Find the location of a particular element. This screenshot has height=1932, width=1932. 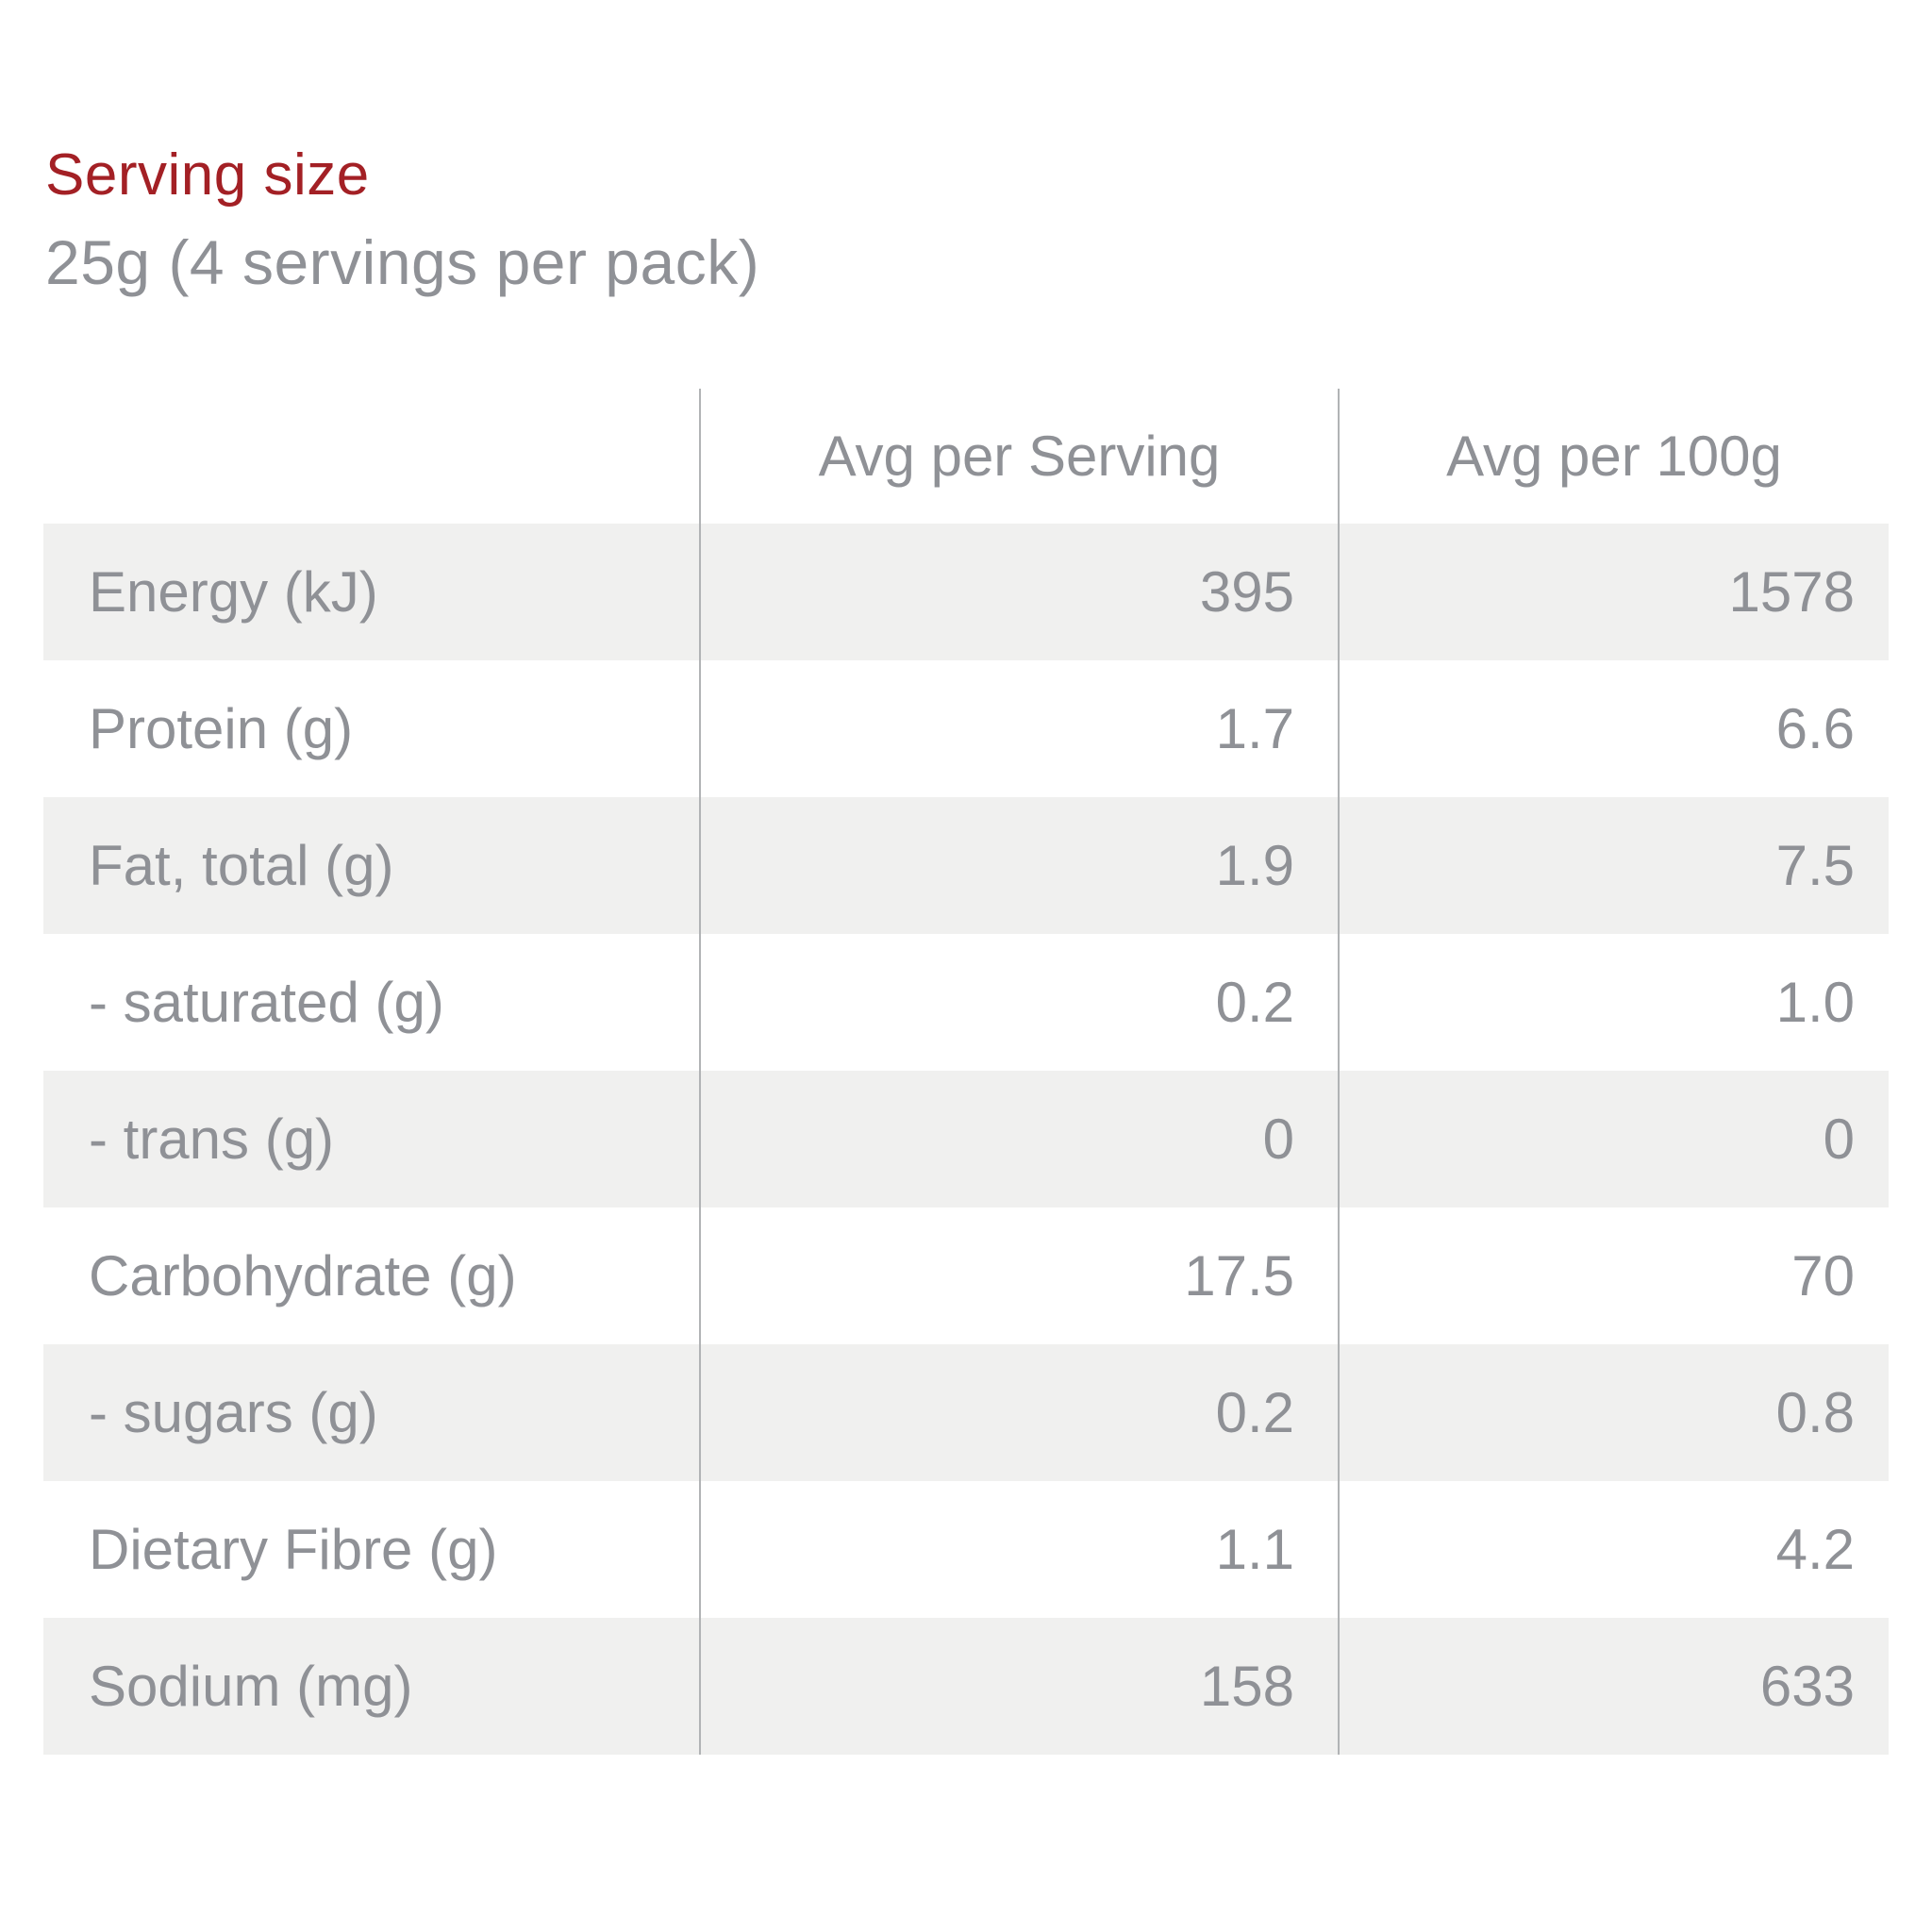

row-value-per-serving: 158 is located at coordinates (1018, 1687).